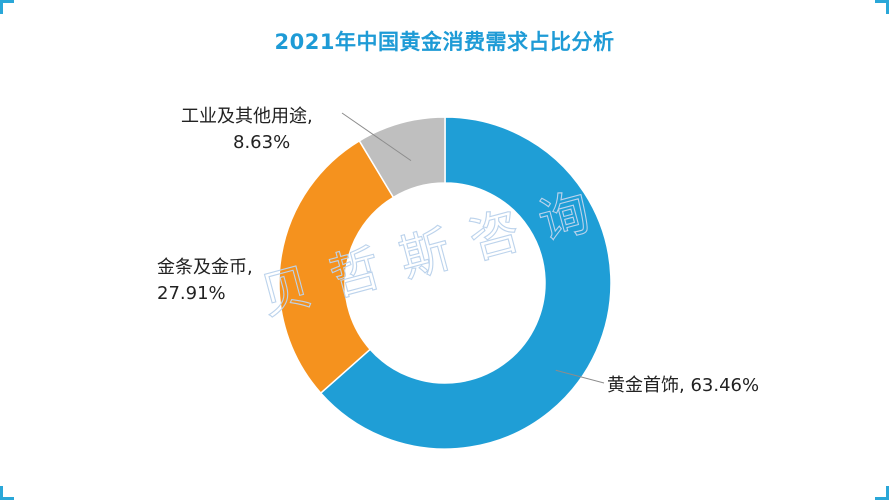 The width and height of the screenshot is (889, 500). I want to click on slice-label-2: 金条及金币,, so click(205, 267).